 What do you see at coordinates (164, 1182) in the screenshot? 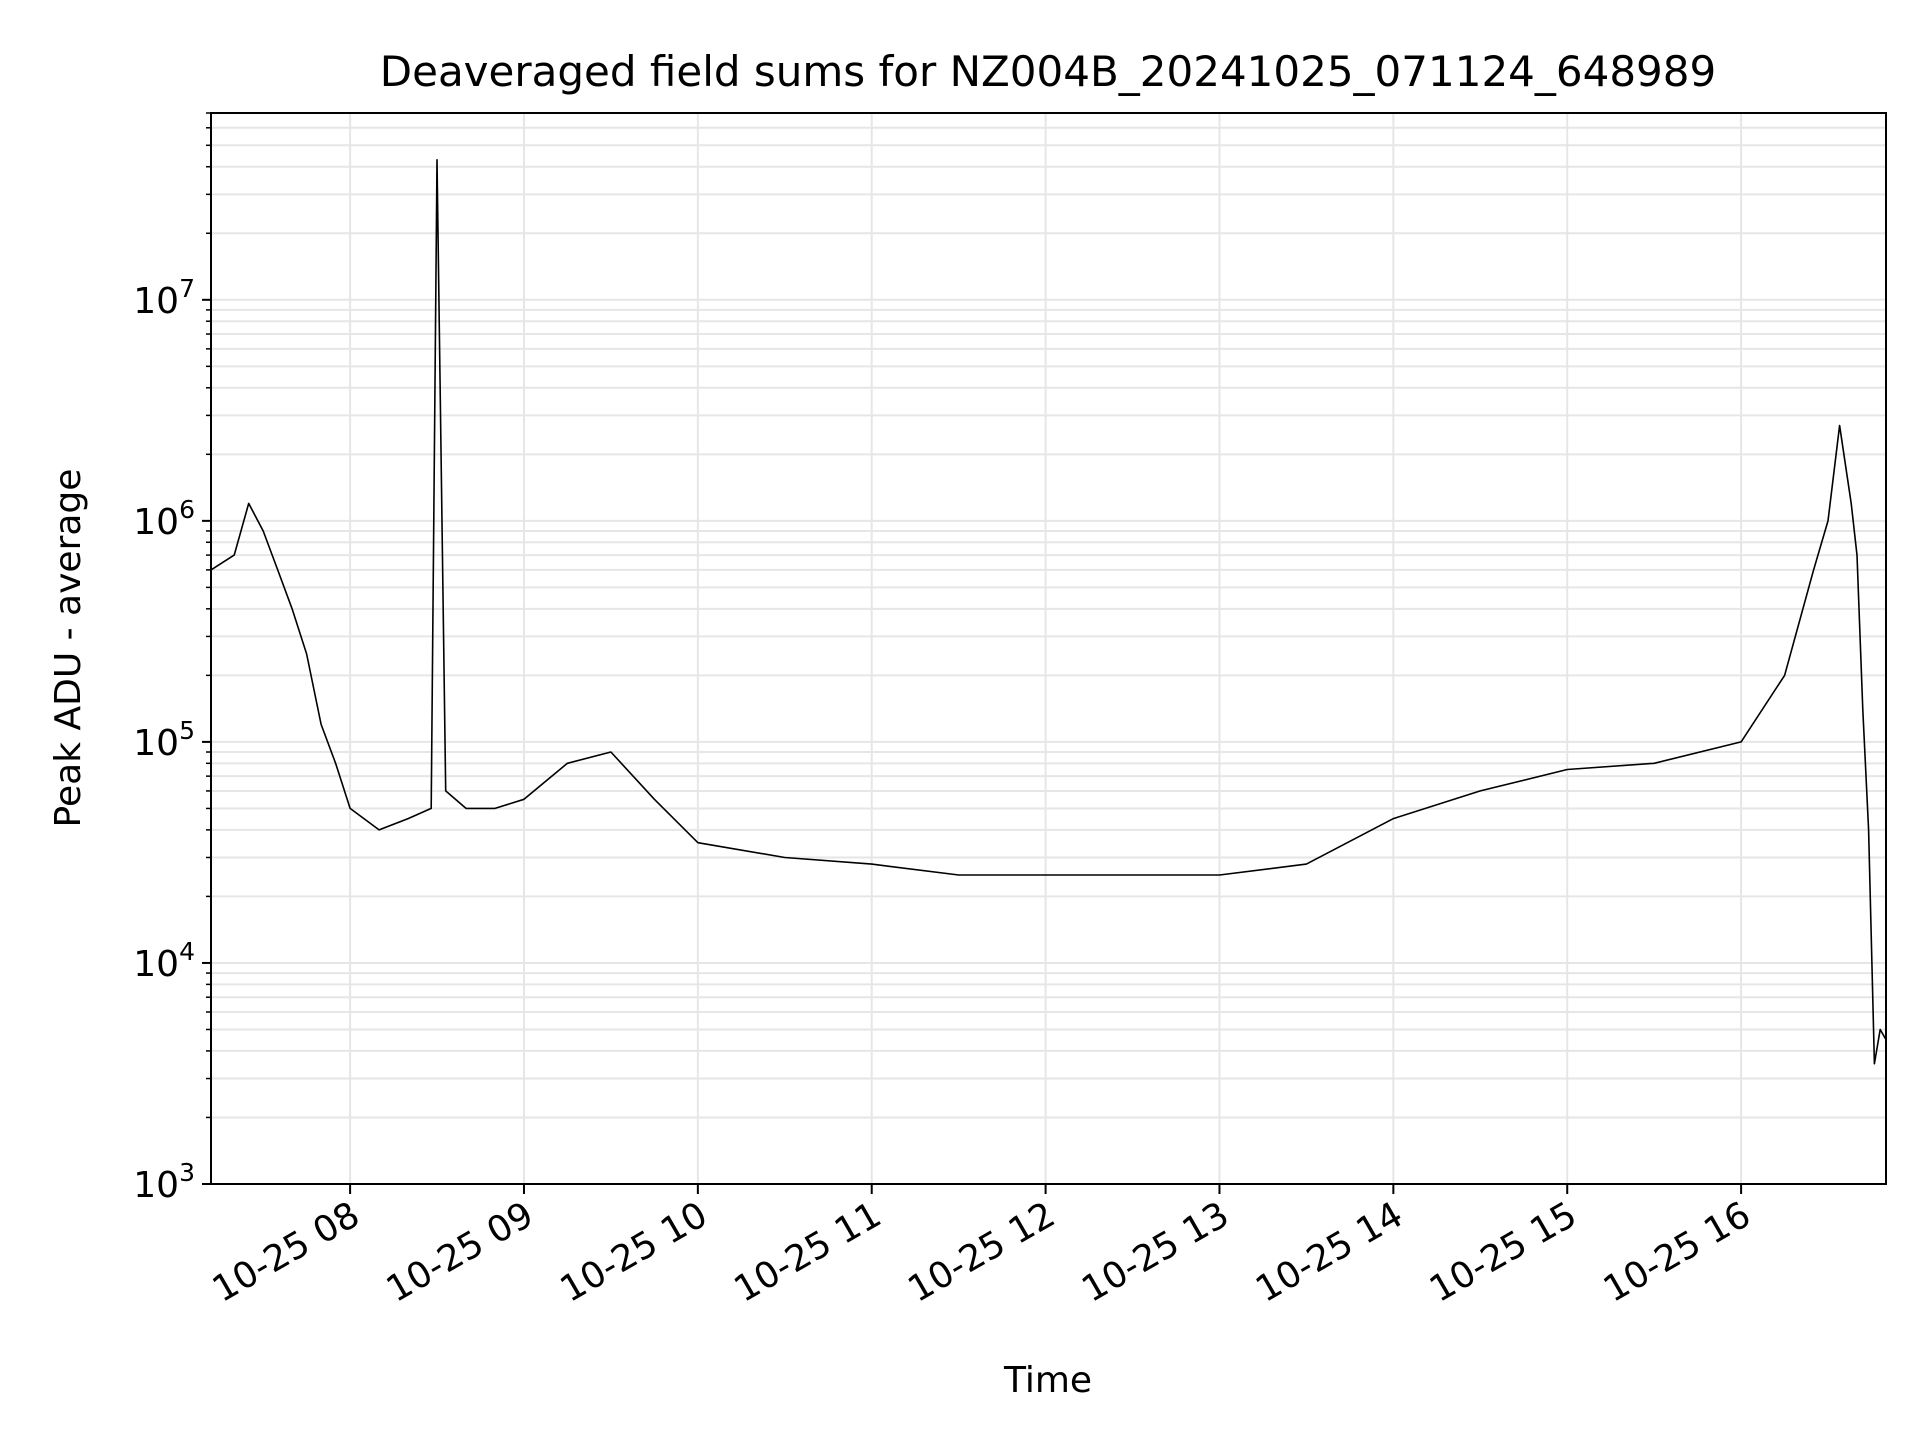
I see `y-tick-label: 10³` at bounding box center [164, 1182].